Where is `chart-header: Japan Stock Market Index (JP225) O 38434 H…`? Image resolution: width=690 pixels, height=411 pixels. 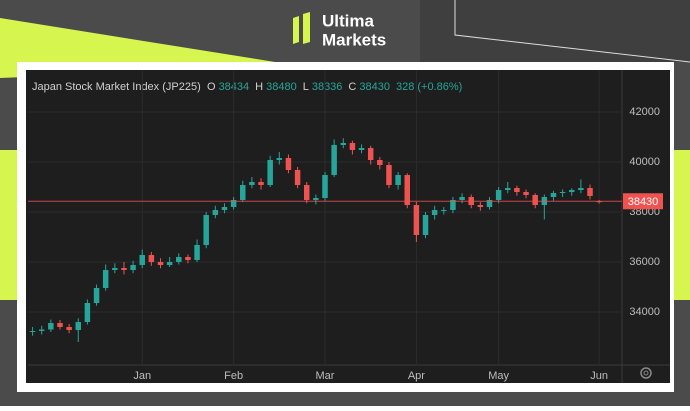 chart-header: Japan Stock Market Index (JP225) O 38434 H… is located at coordinates (247, 87).